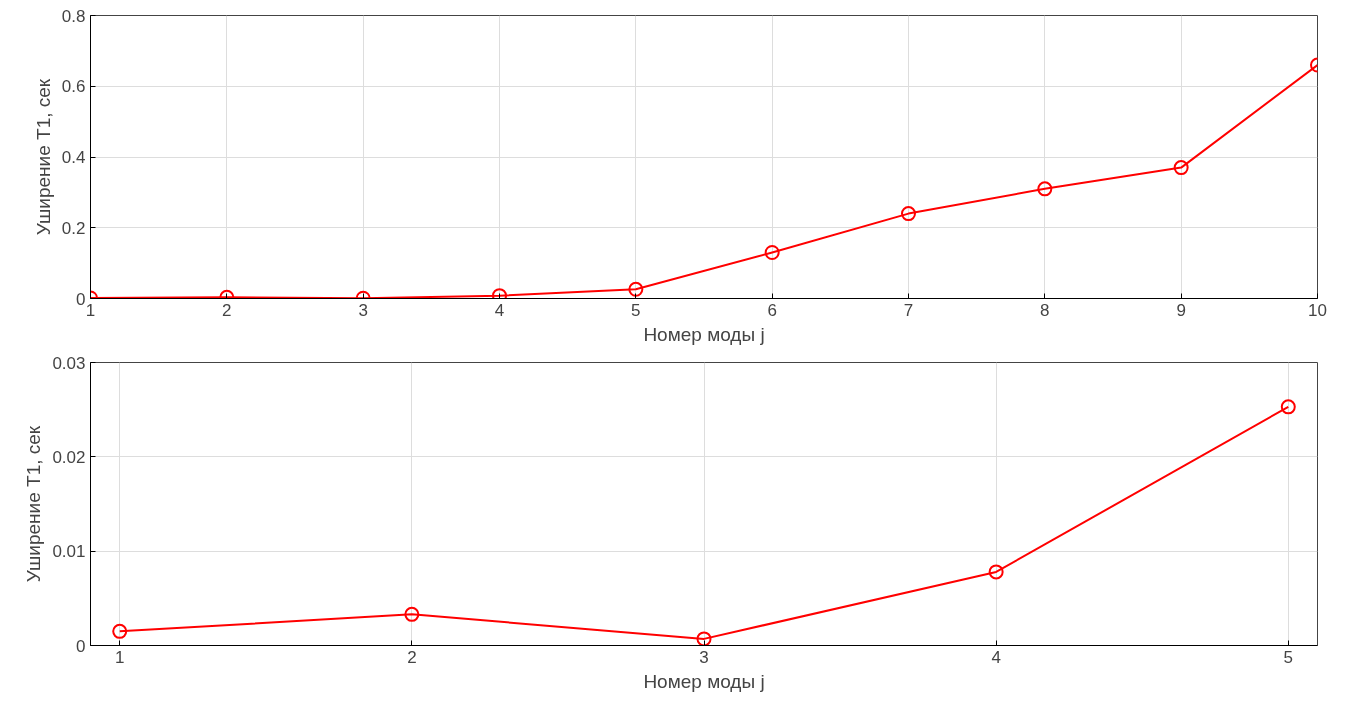  What do you see at coordinates (1317, 310) in the screenshot?
I see `x-tick-label: 10` at bounding box center [1317, 310].